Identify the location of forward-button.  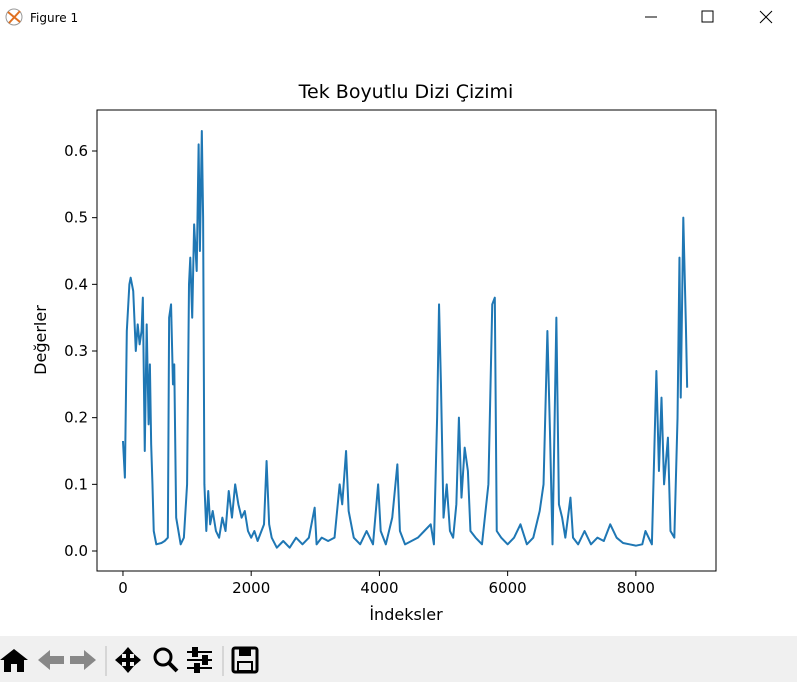
(83, 660).